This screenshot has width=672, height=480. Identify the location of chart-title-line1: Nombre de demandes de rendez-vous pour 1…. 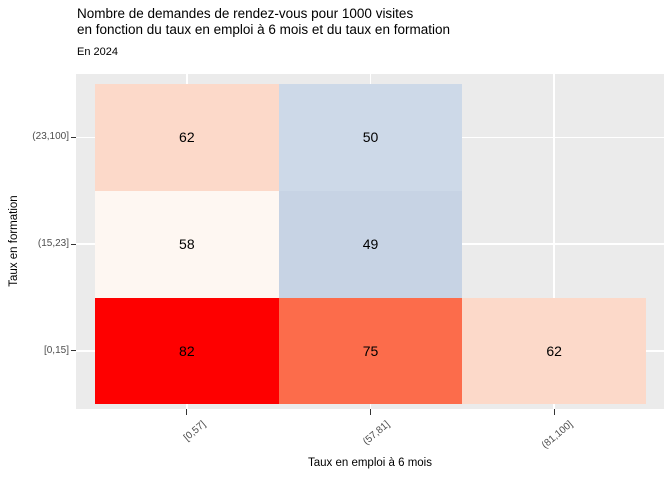
(245, 13).